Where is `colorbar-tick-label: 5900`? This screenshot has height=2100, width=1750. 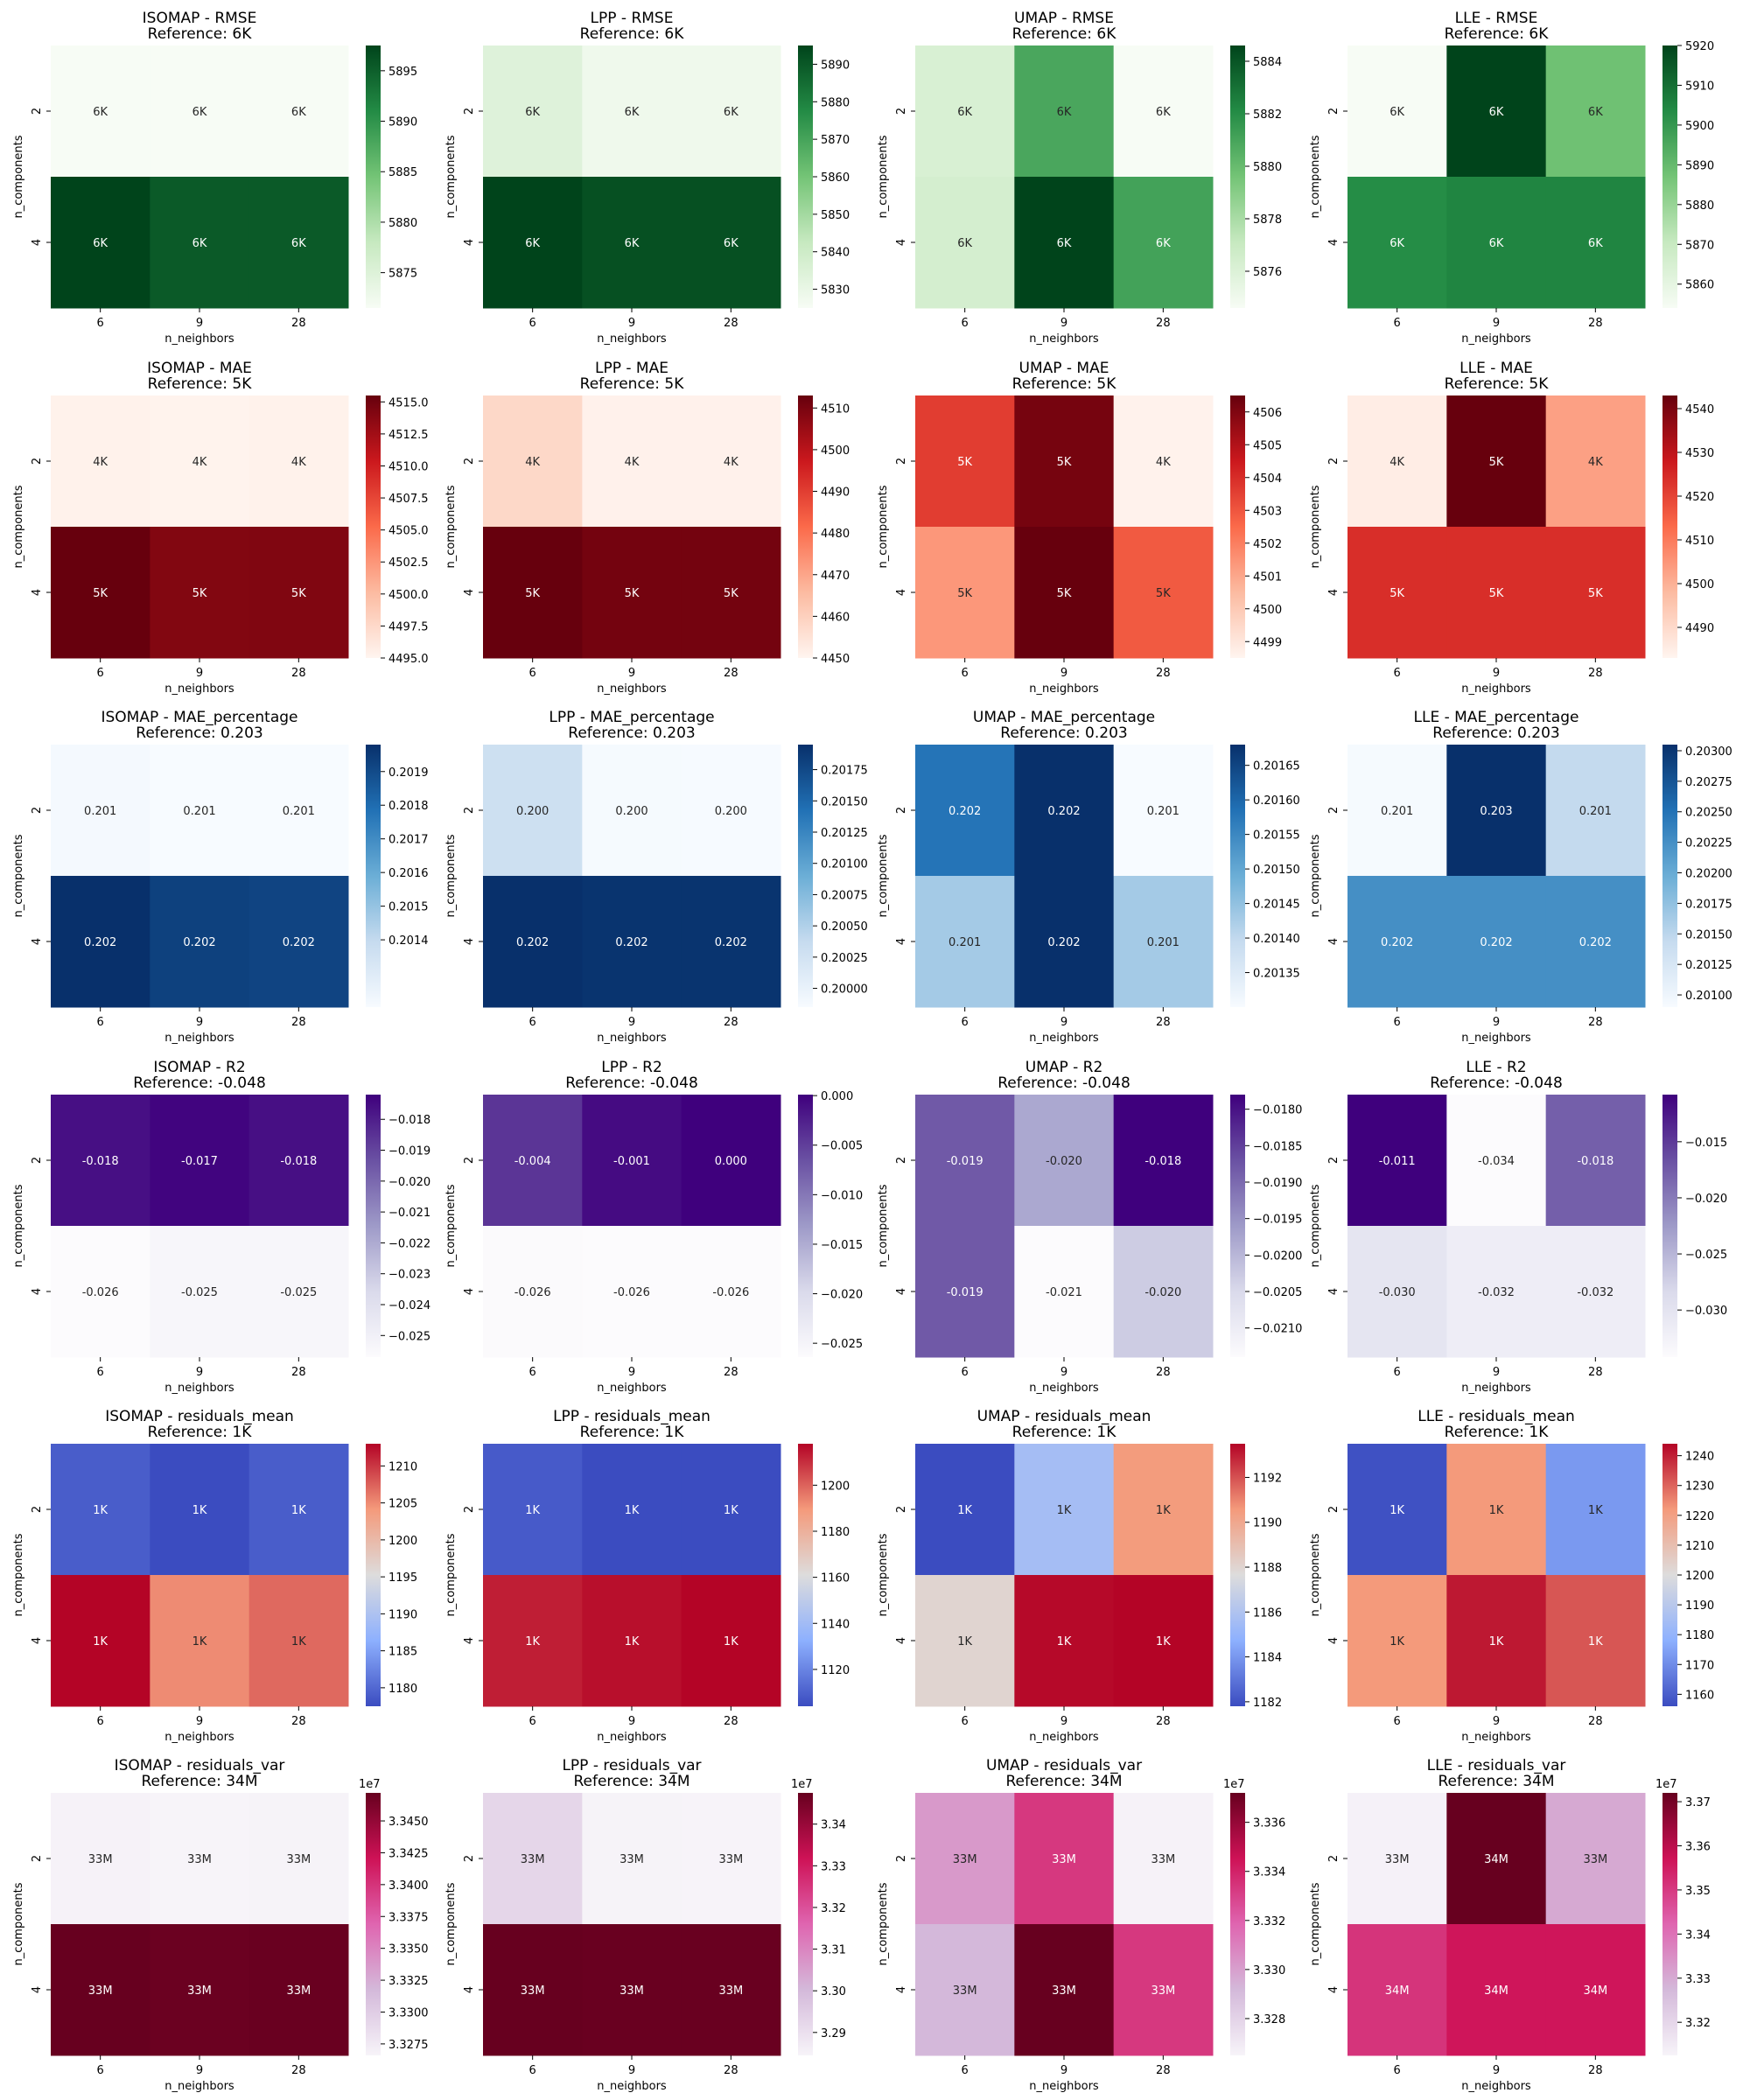 colorbar-tick-label: 5900 is located at coordinates (1699, 126).